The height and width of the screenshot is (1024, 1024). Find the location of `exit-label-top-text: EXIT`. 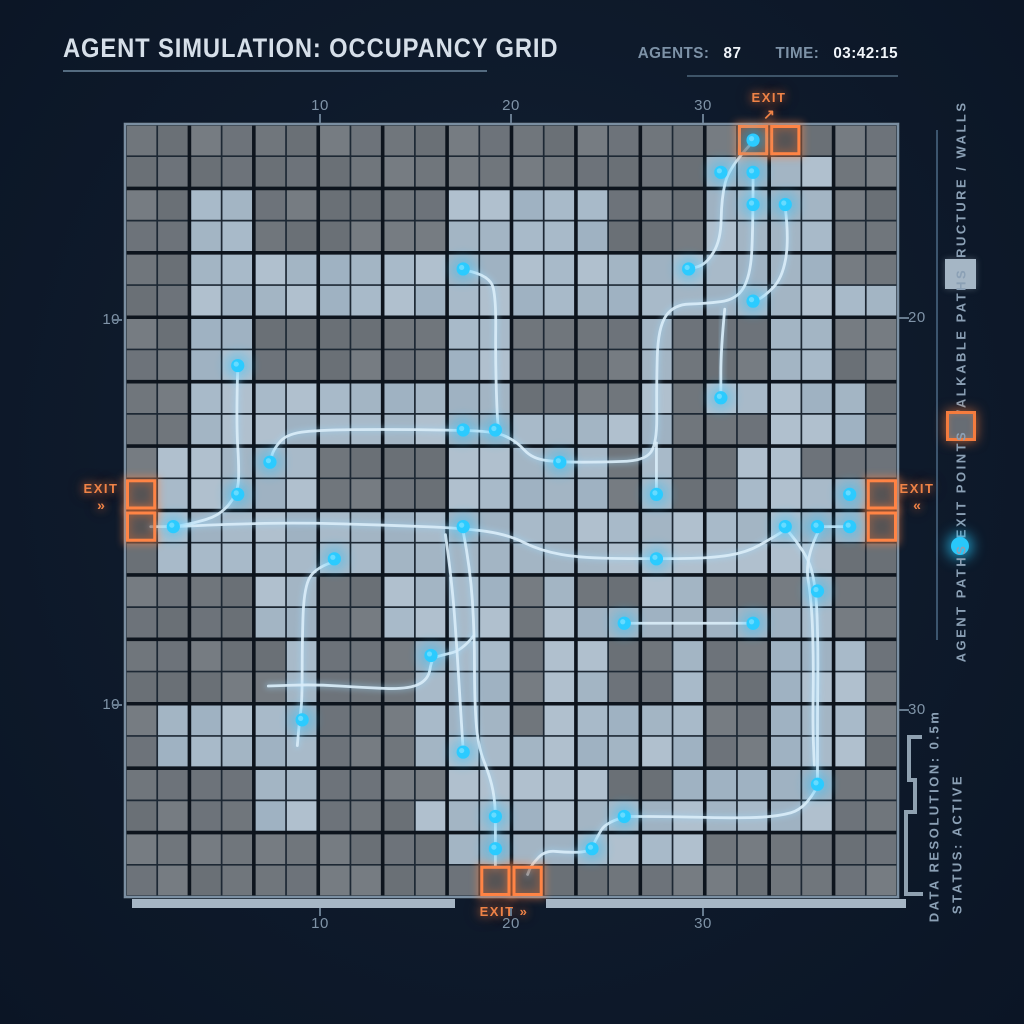

exit-label-top-text: EXIT is located at coordinates (769, 97).